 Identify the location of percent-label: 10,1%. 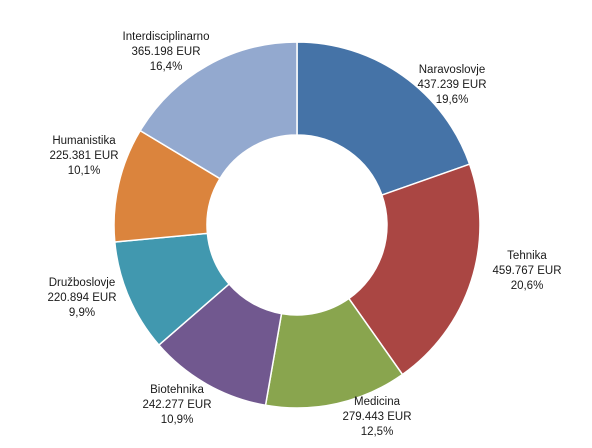
(84, 171).